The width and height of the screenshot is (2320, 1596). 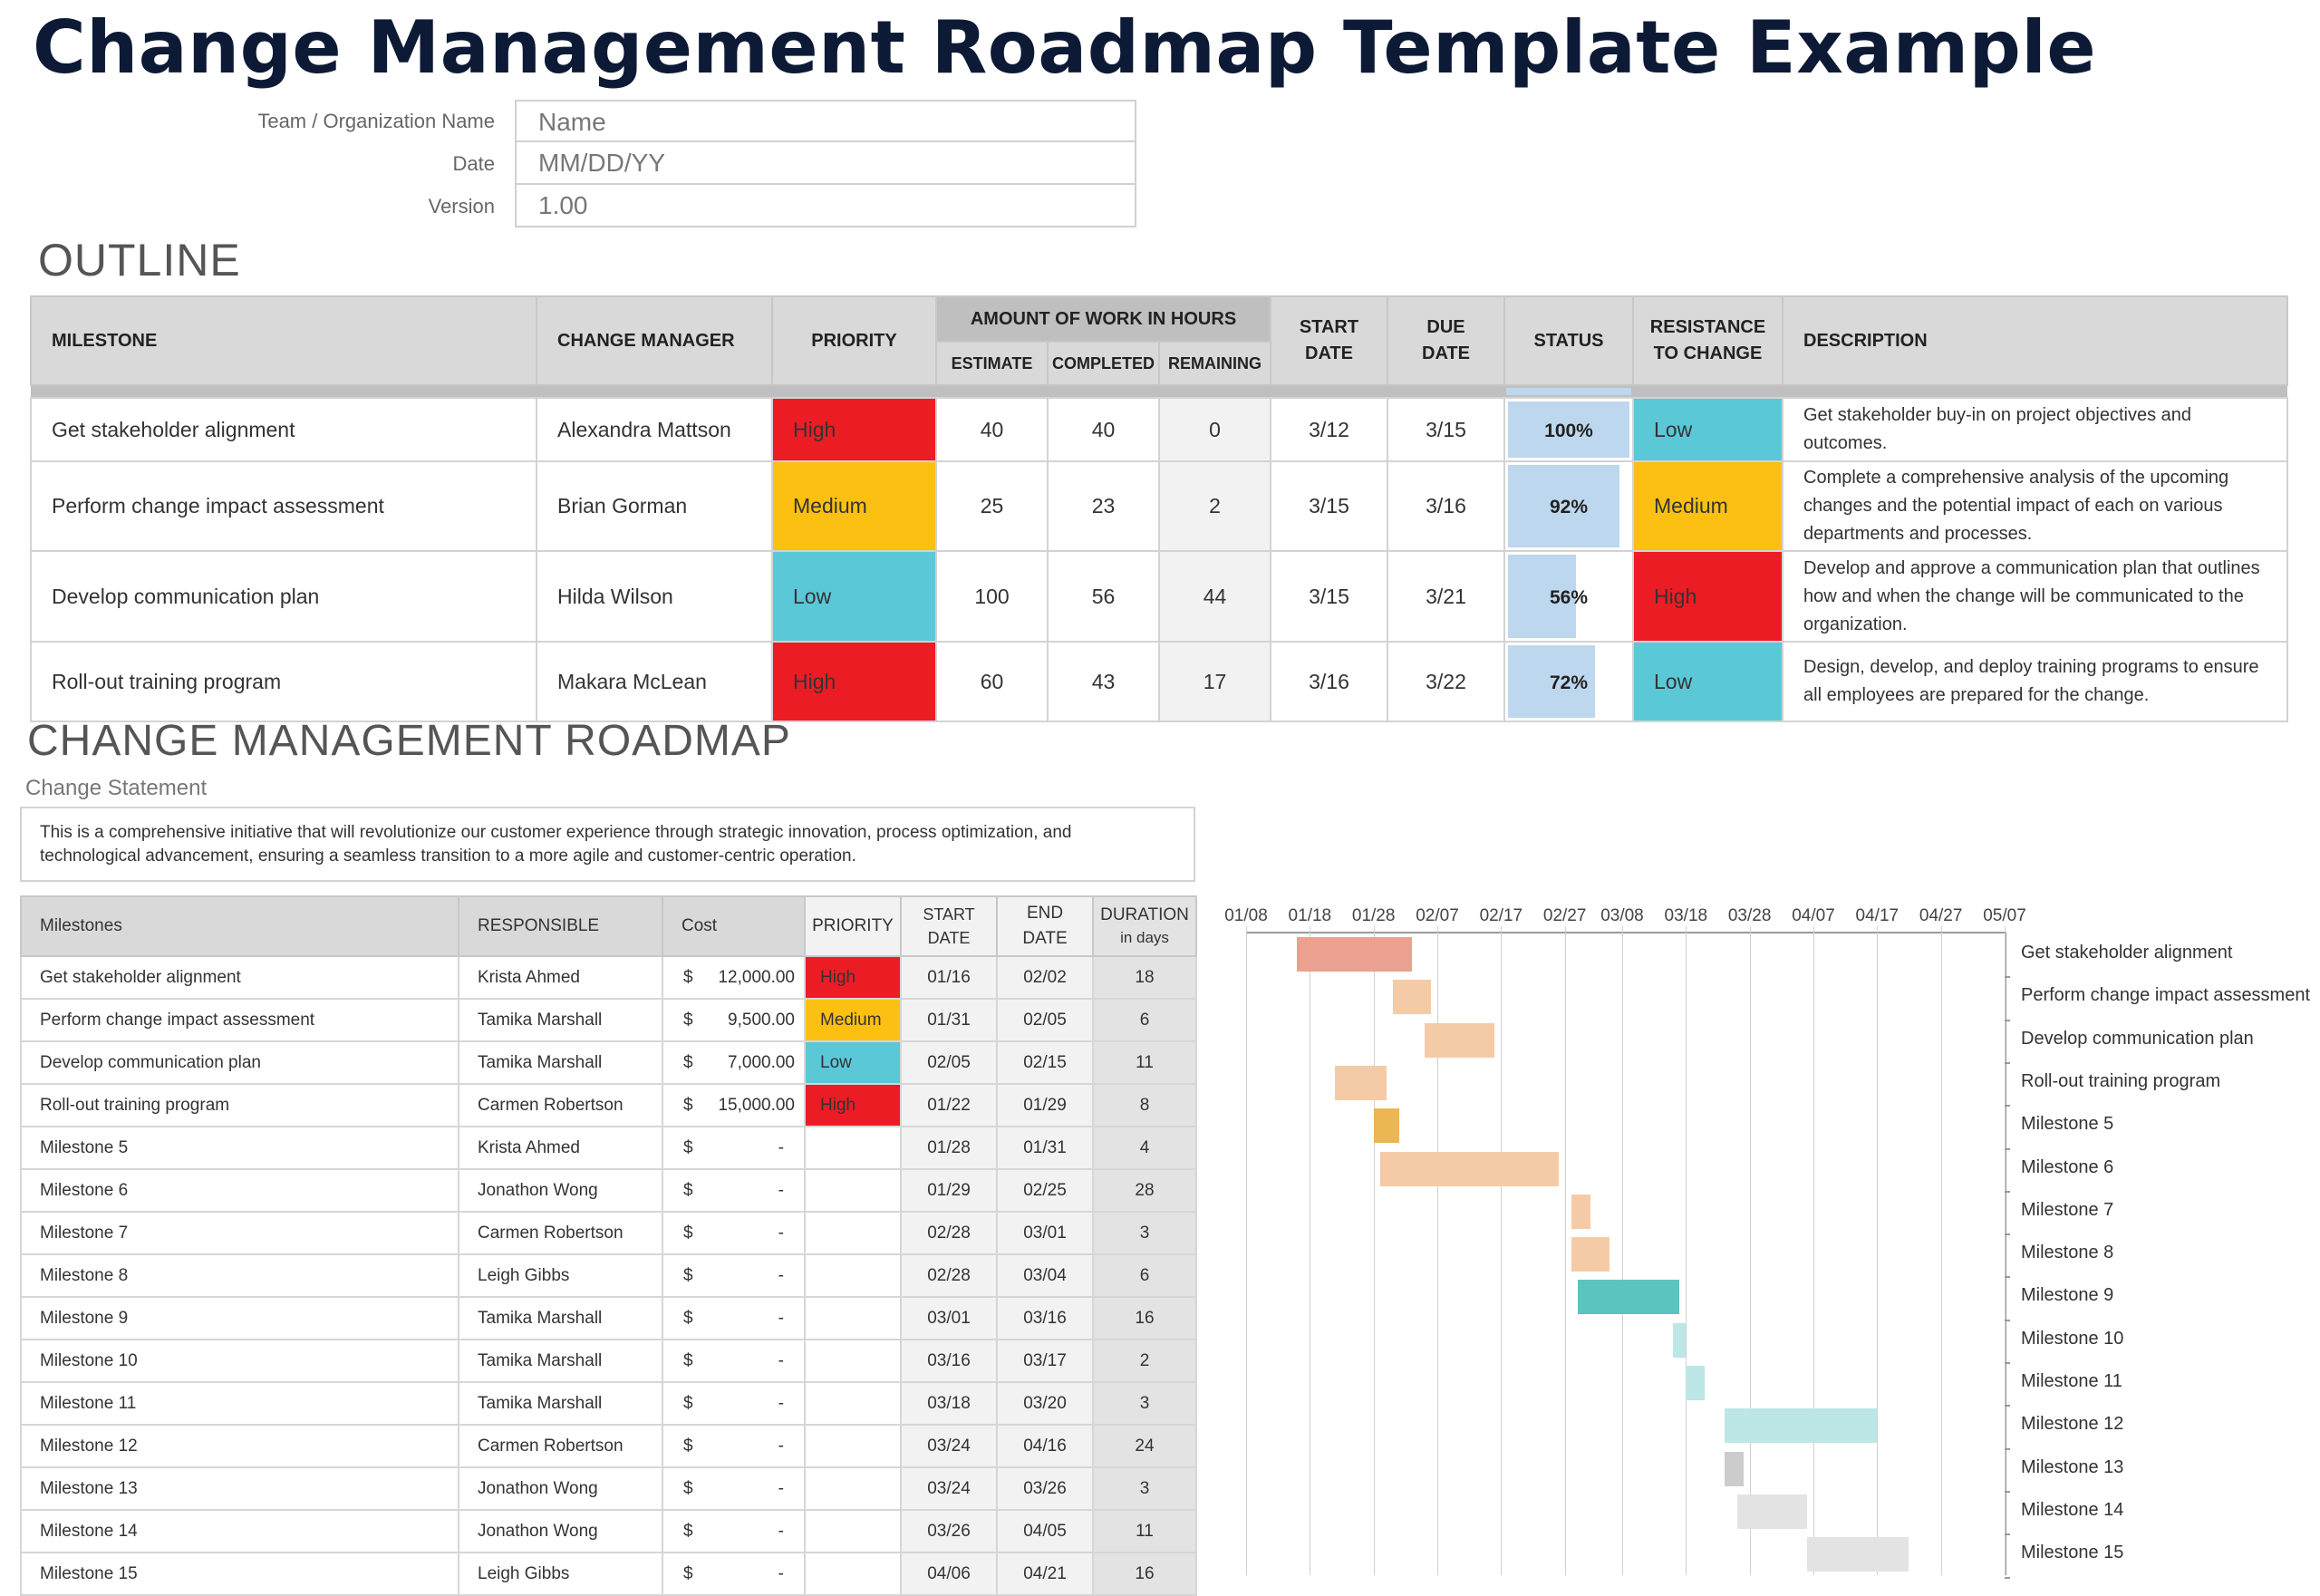 What do you see at coordinates (239, 1361) in the screenshot?
I see `milestone-name-cell: Milestone 10` at bounding box center [239, 1361].